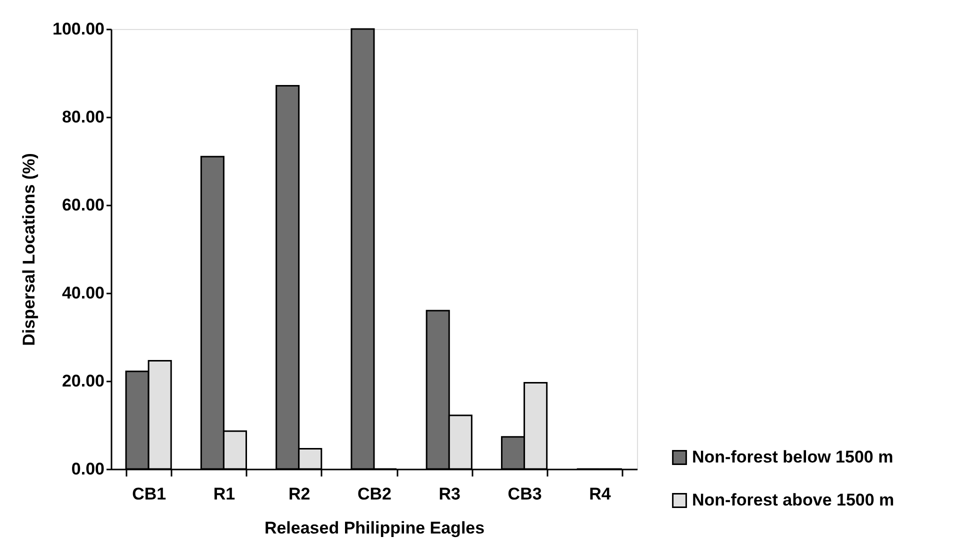 The width and height of the screenshot is (976, 544). I want to click on x-tick-label: R1, so click(224, 494).